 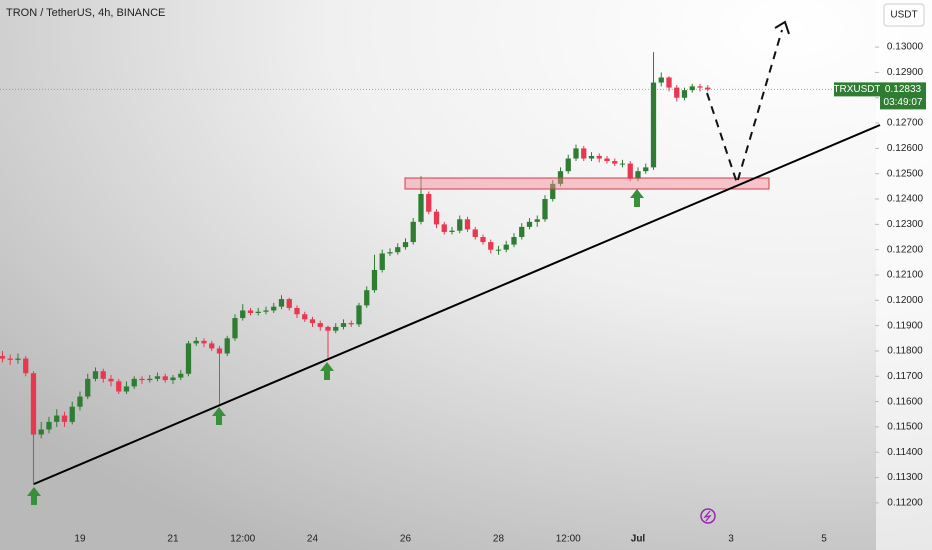 I want to click on price-tag, so click(x=903, y=96).